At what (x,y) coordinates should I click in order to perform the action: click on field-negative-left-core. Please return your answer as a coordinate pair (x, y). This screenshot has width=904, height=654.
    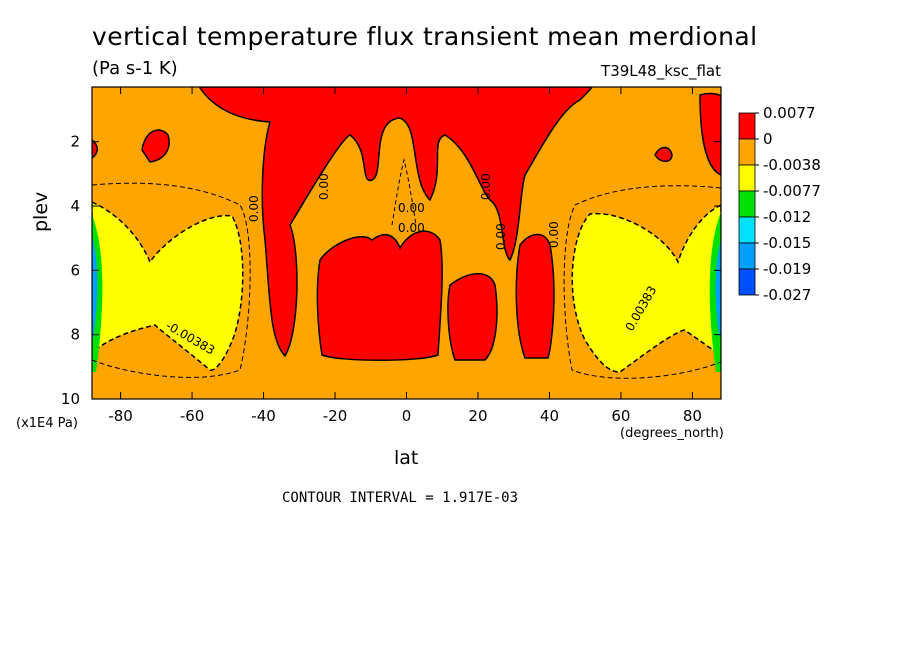
    Looking at the image, I should click on (95, 287).